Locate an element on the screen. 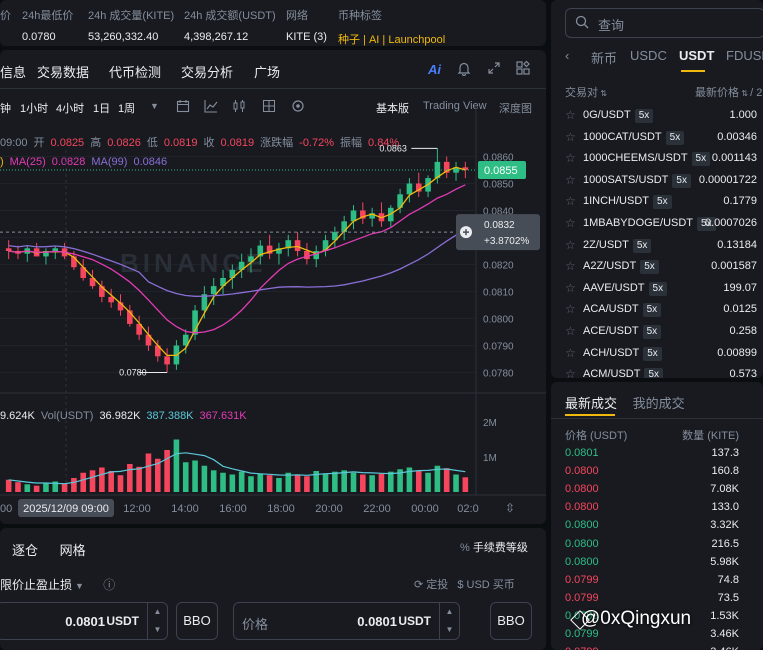 Image resolution: width=763 pixels, height=650 pixels. usd-buy-link: USD 买币 is located at coordinates (490, 585).